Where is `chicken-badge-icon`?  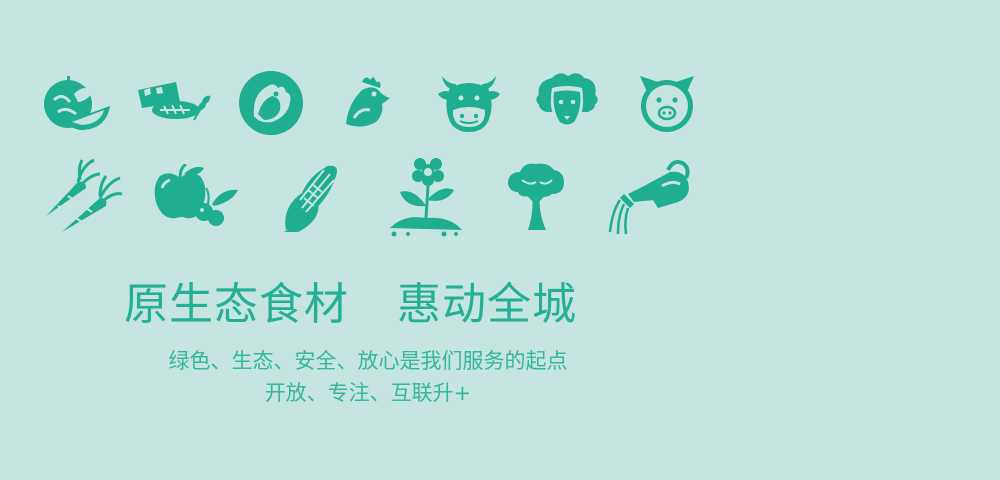
chicken-badge-icon is located at coordinates (271, 103).